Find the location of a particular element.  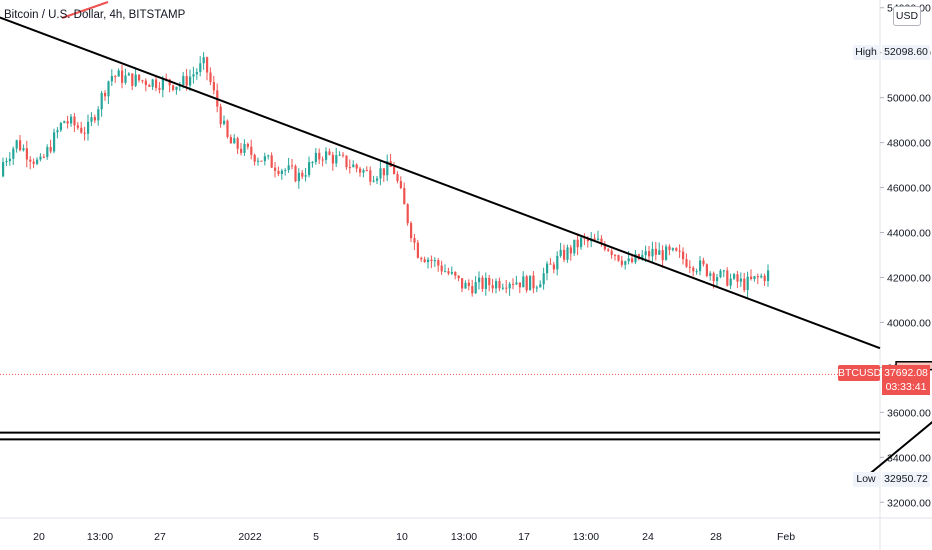

time-axis-label: 20 is located at coordinates (39, 537).